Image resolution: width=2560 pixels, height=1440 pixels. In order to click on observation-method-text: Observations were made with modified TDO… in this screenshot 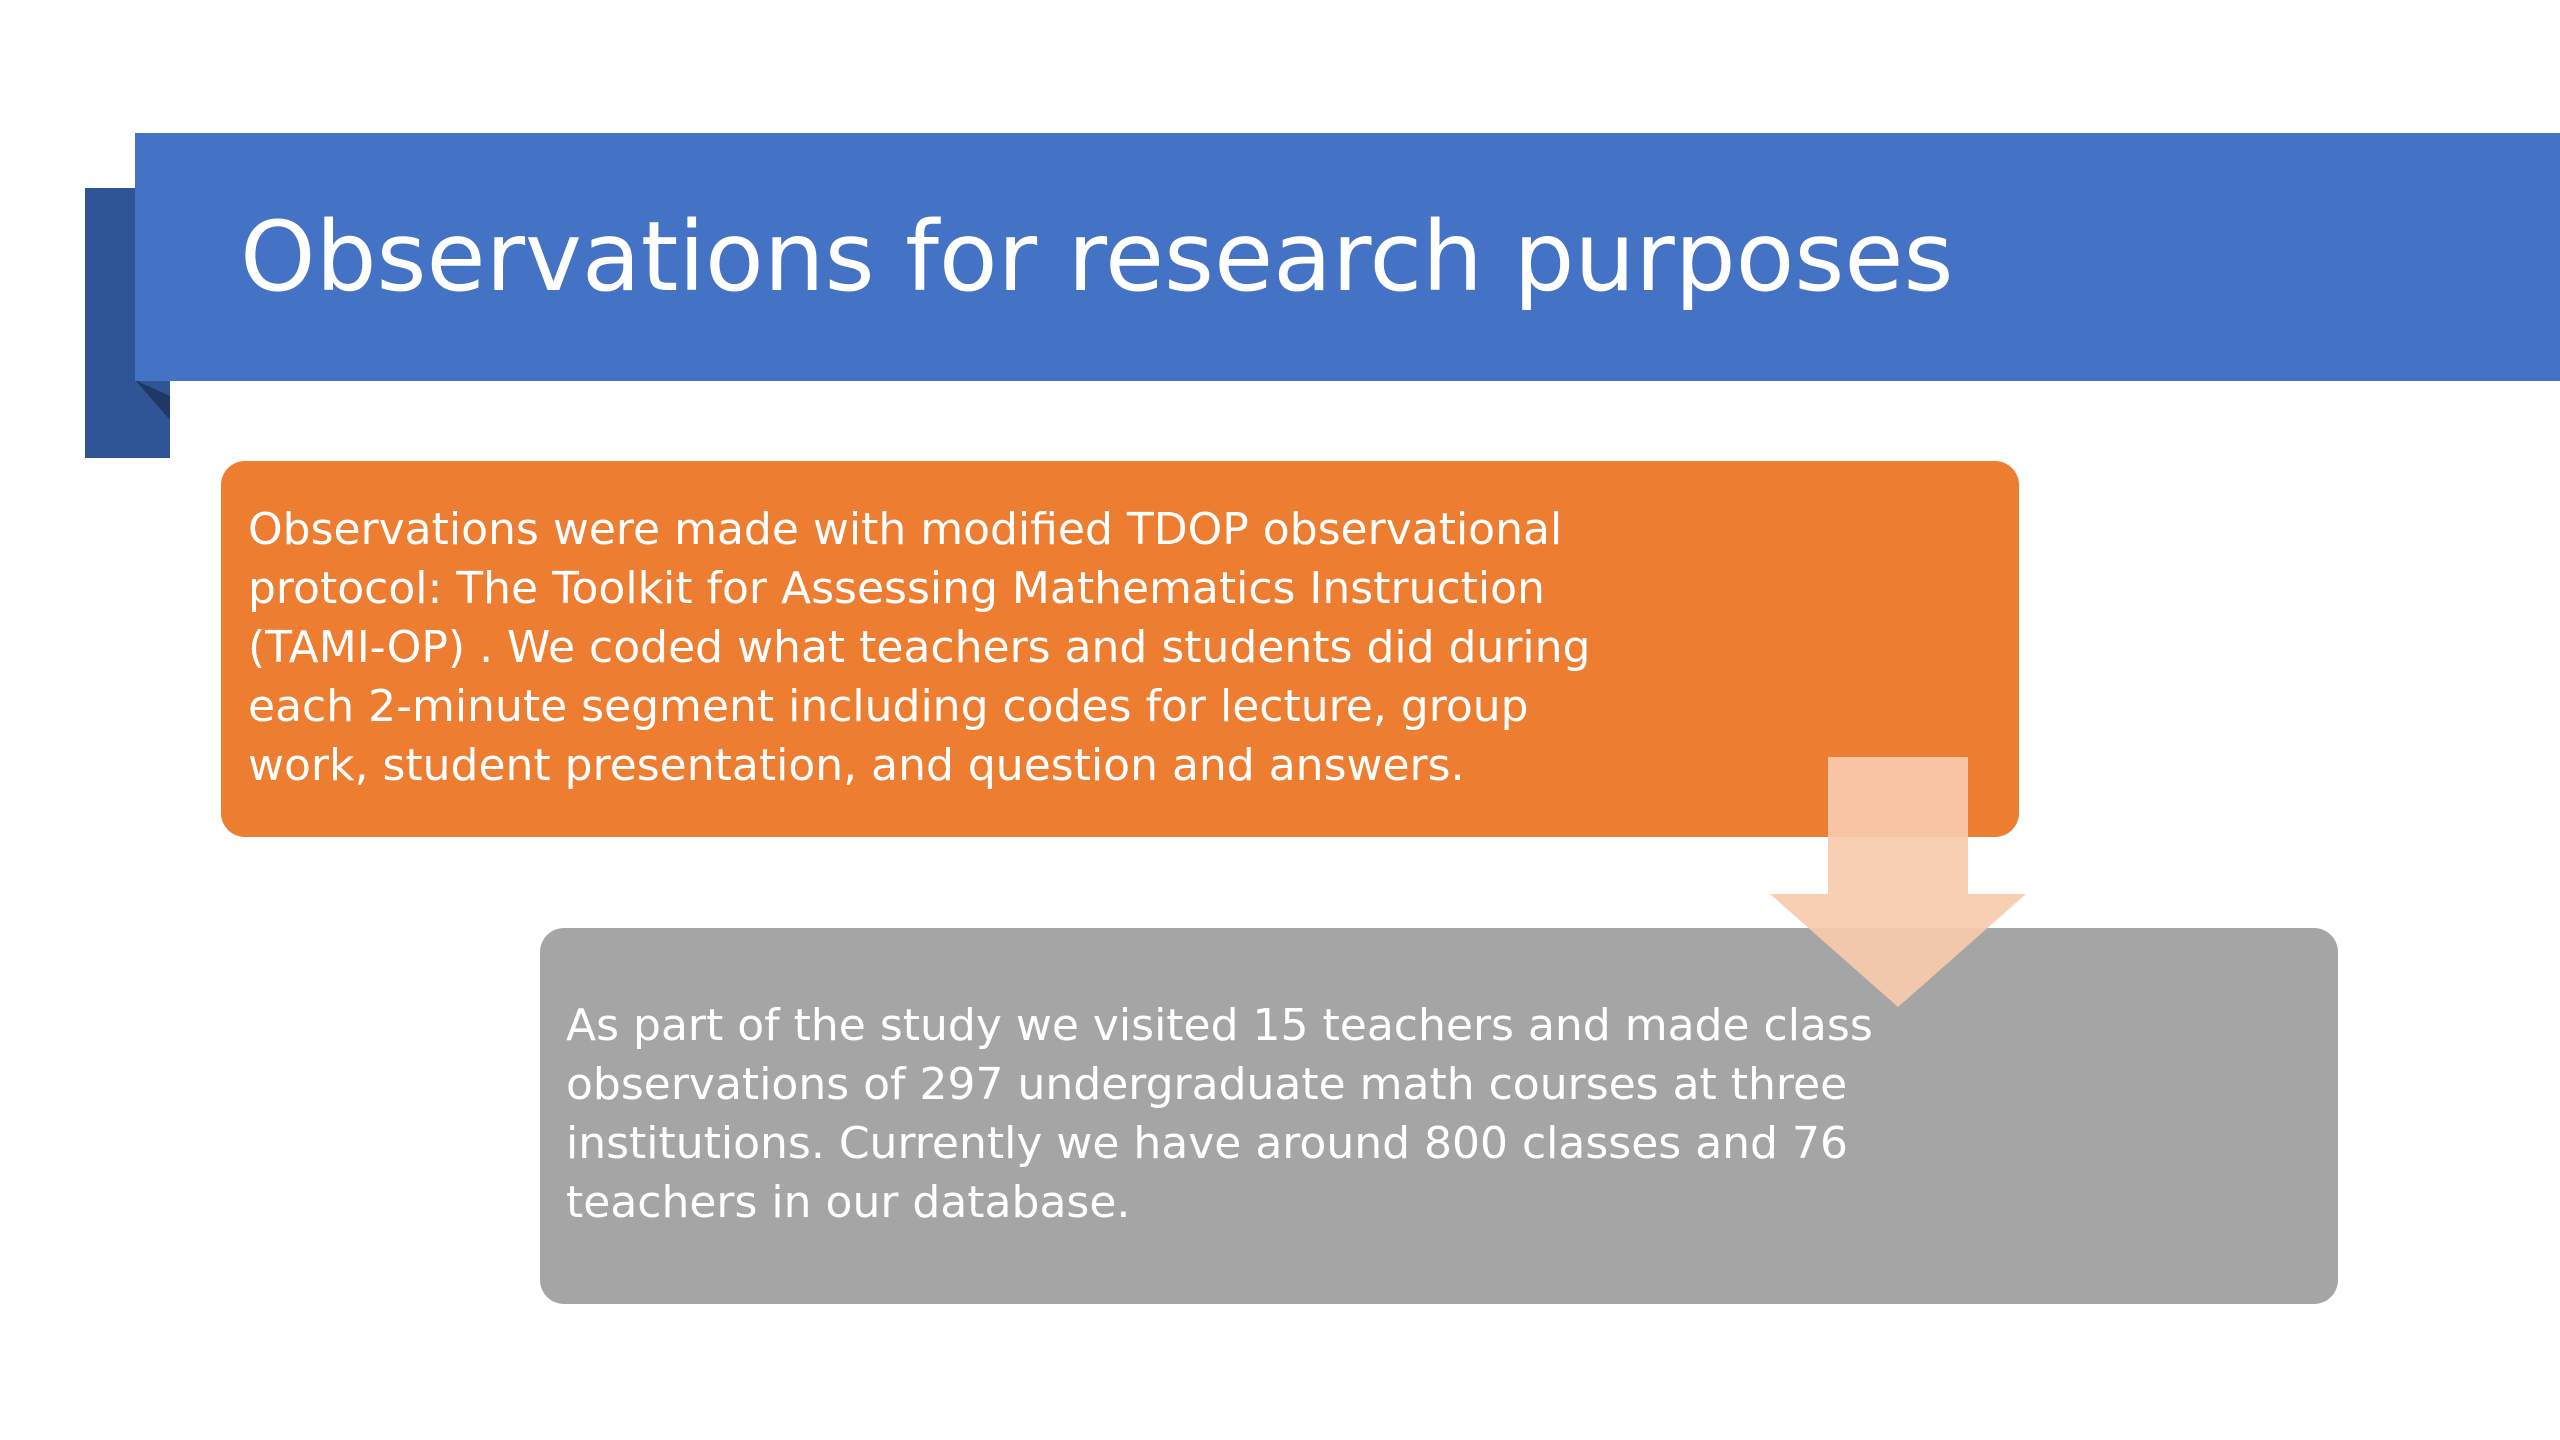, I will do `click(919, 647)`.